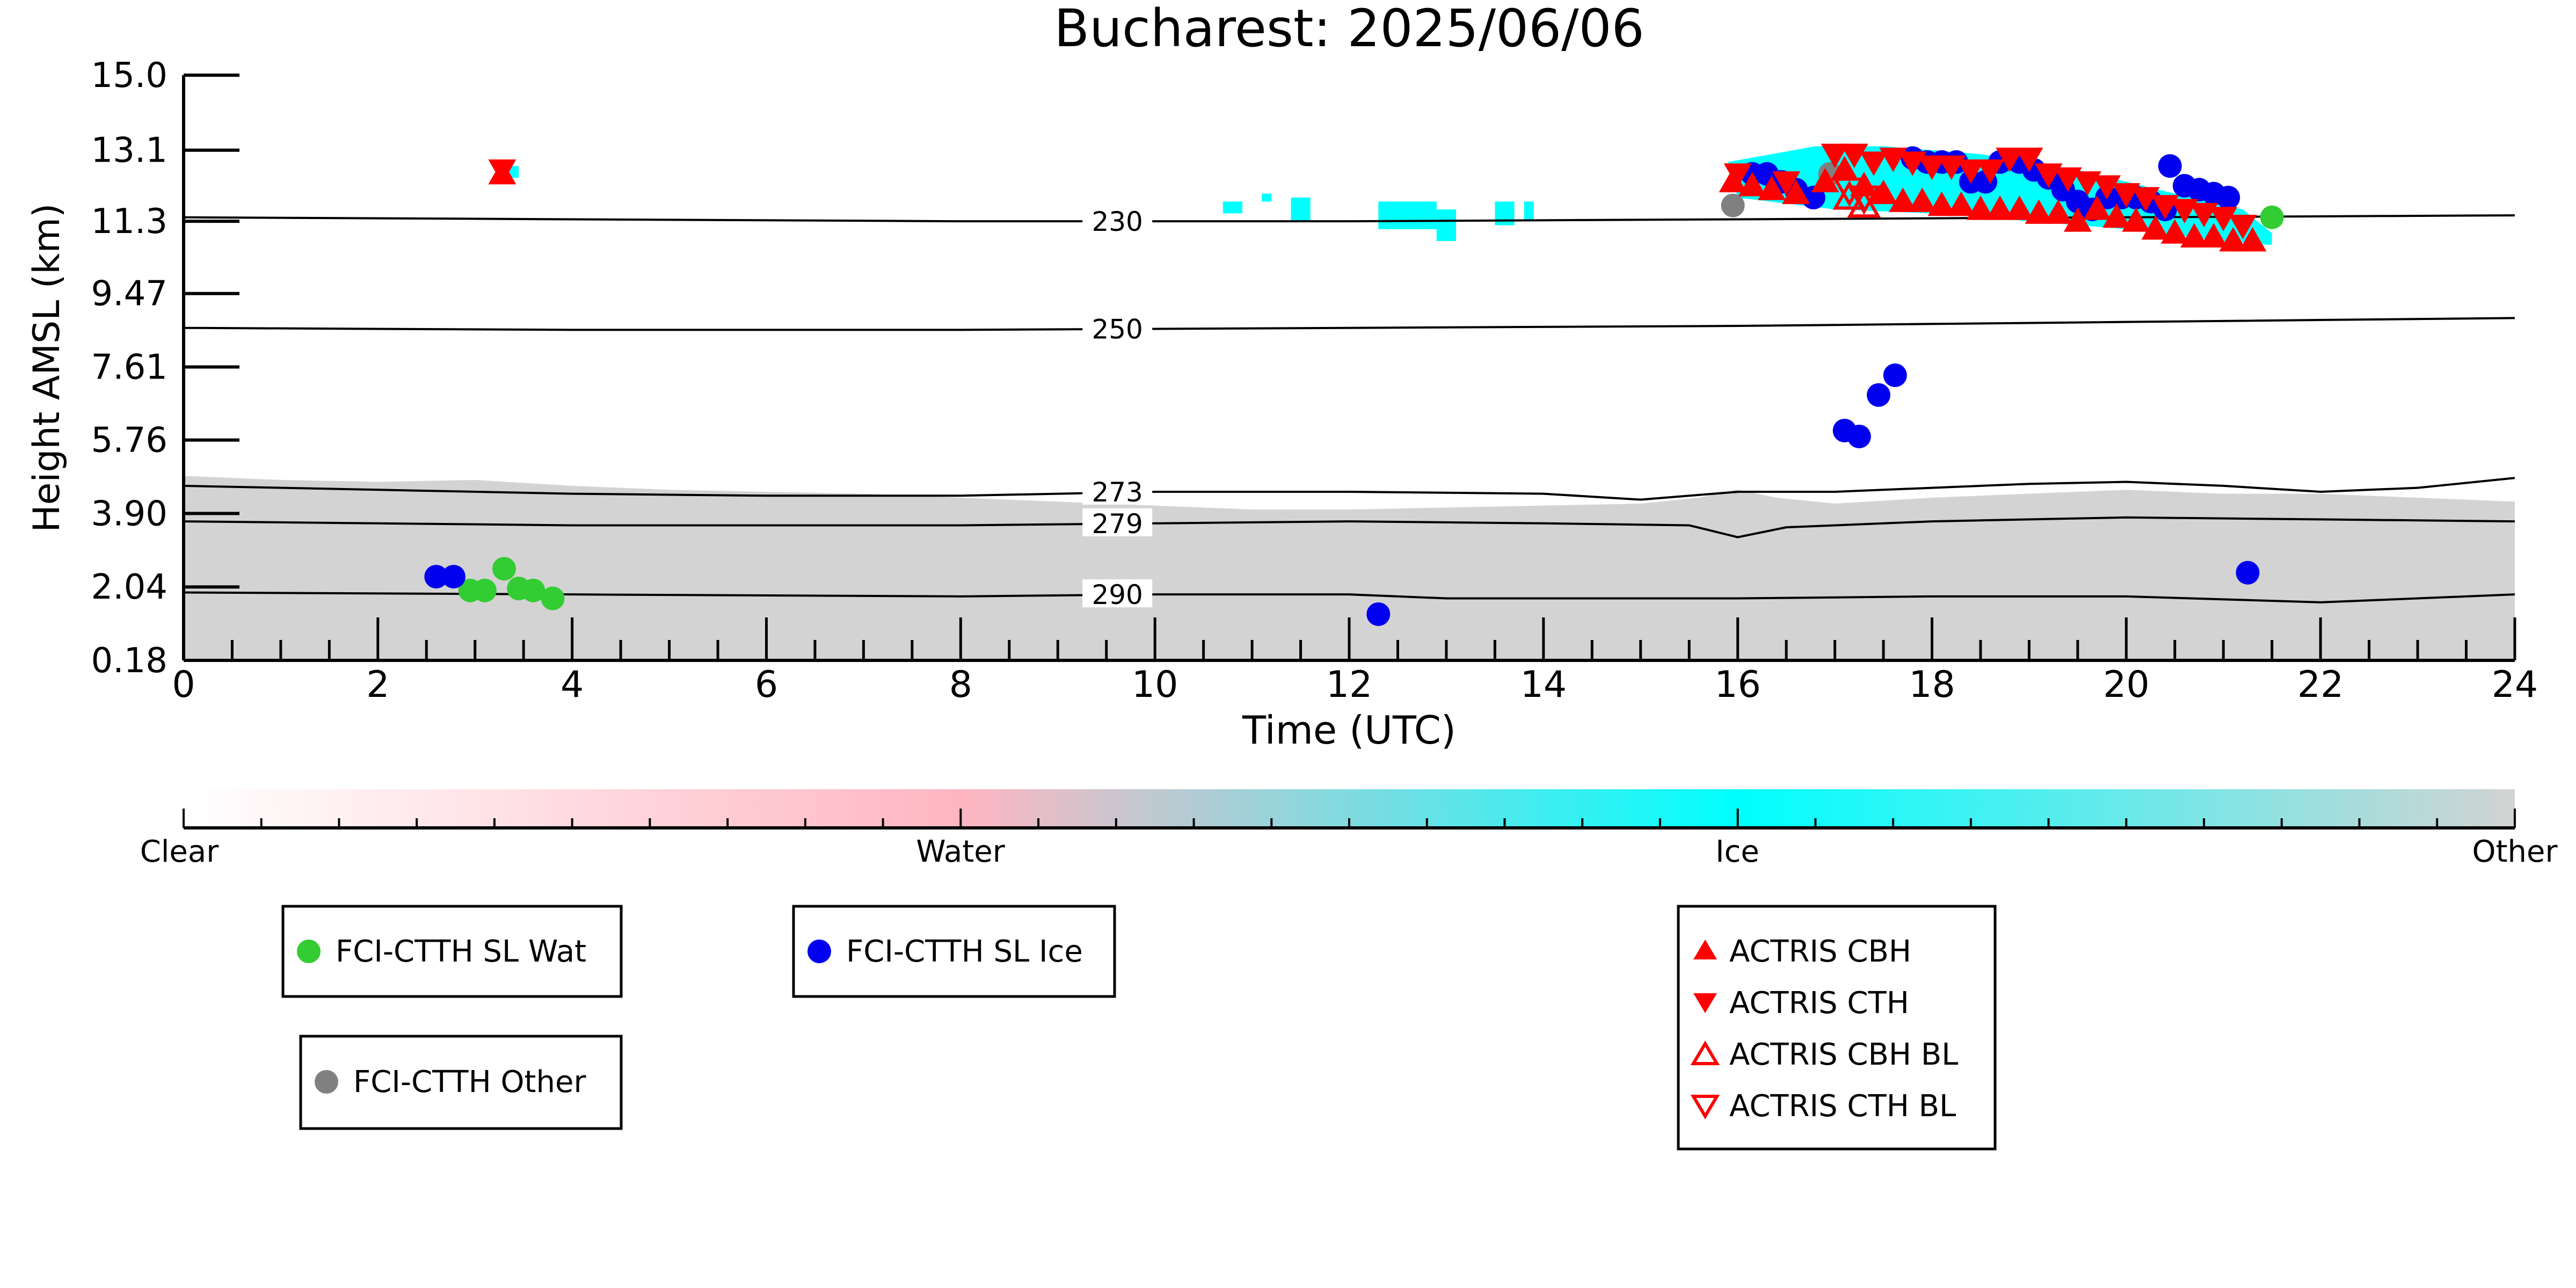 This screenshot has width=2576, height=1288. Describe the element at coordinates (129, 151) in the screenshot. I see `y-tick-label: 13.1` at that location.